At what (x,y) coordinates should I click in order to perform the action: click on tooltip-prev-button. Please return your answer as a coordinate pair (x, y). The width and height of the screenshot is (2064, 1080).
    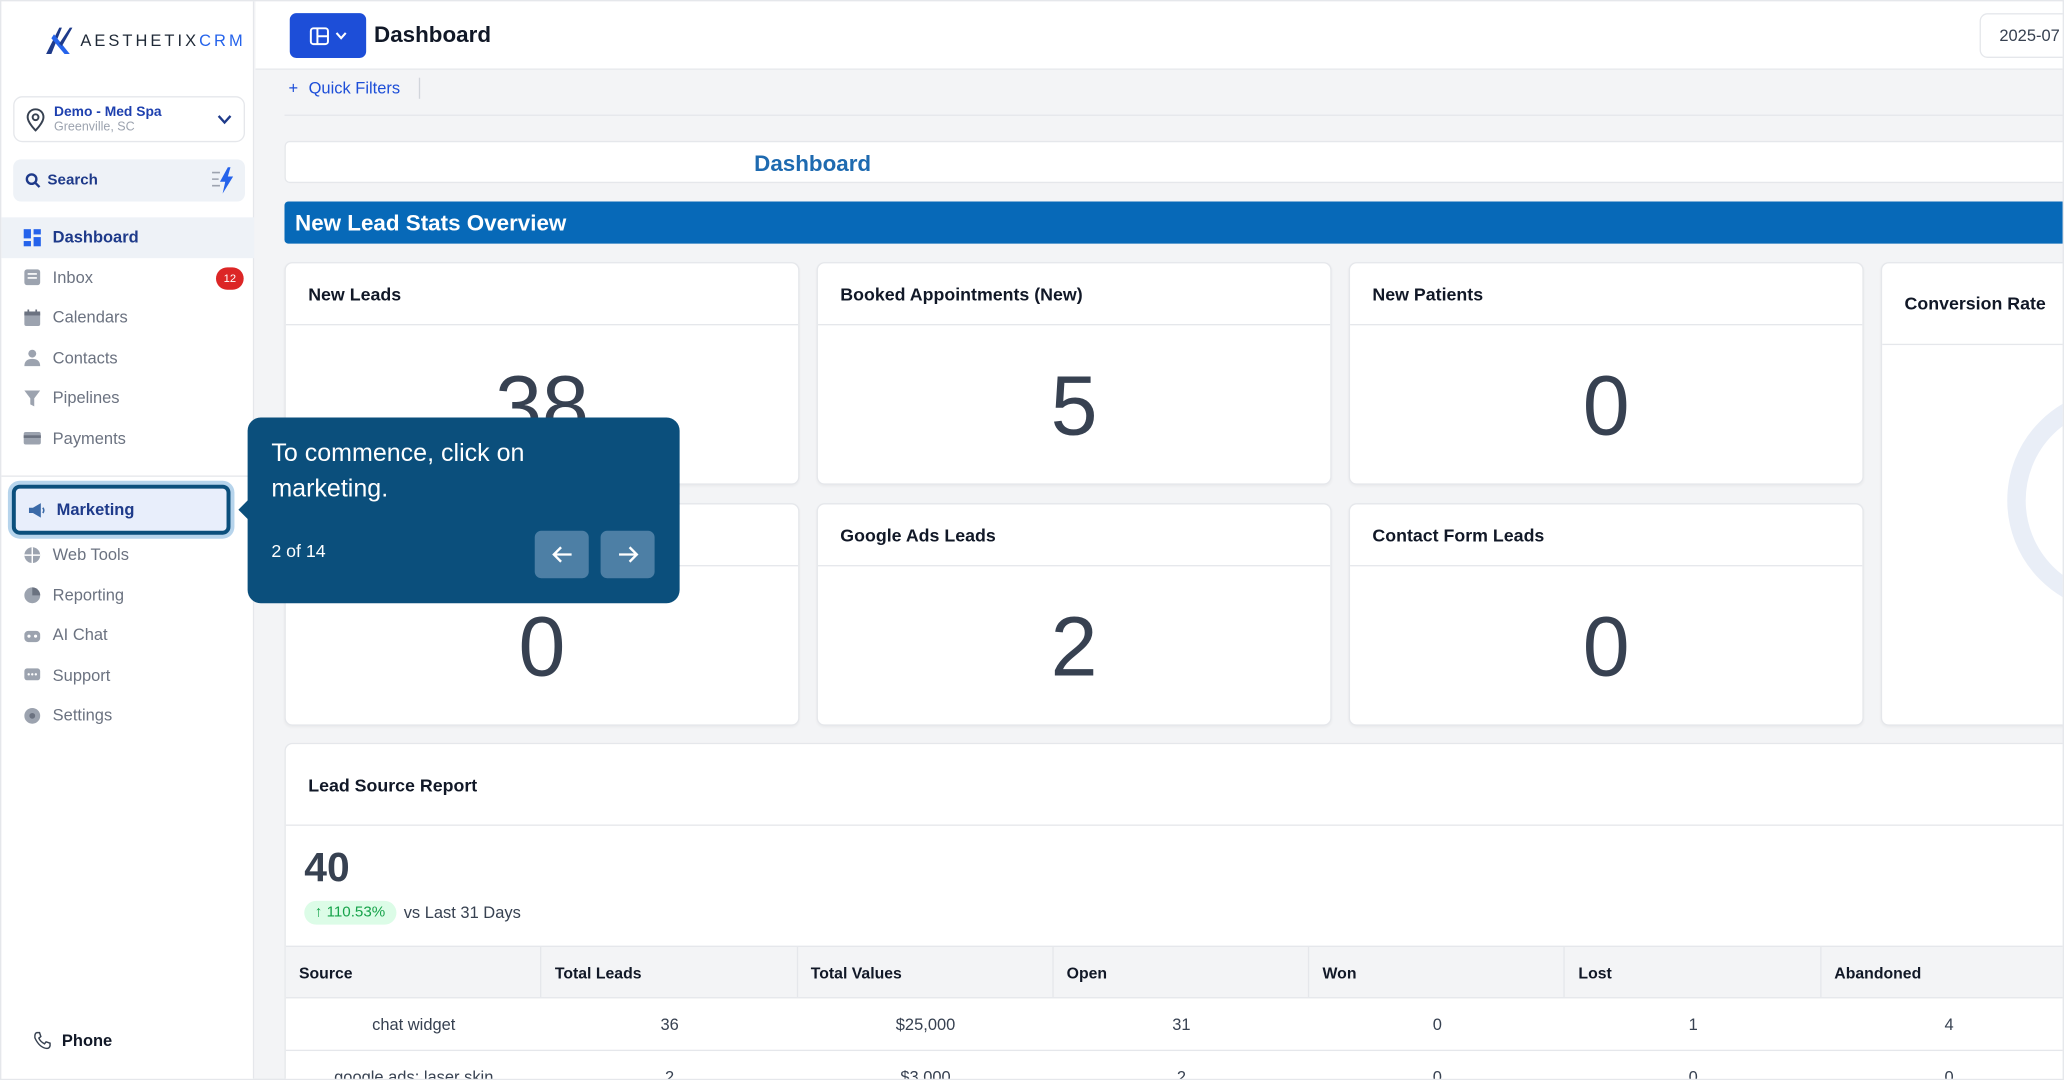
    Looking at the image, I should click on (561, 554).